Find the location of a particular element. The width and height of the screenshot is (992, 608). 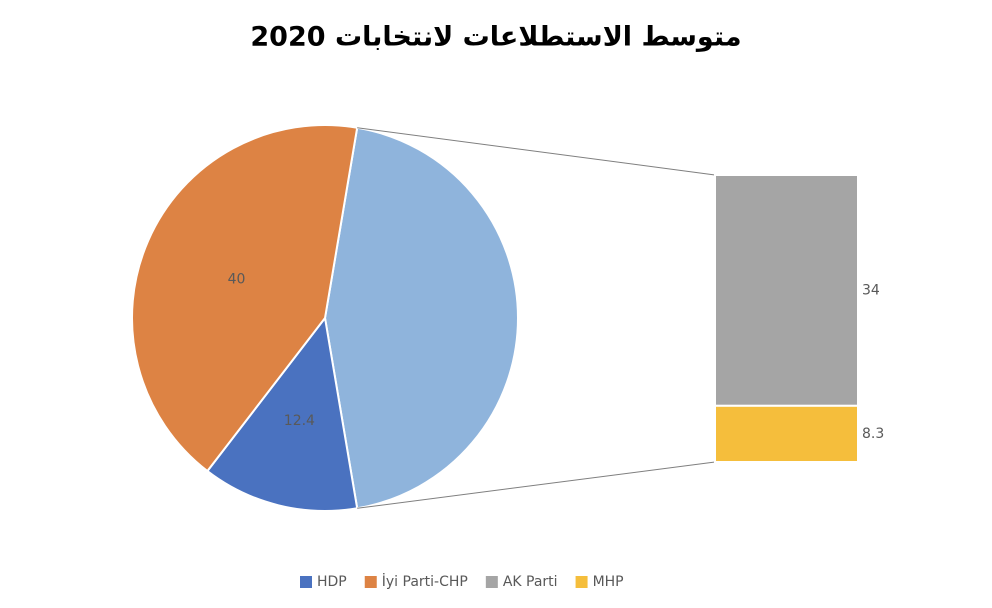

pie-slice-other is located at coordinates (421, 318).